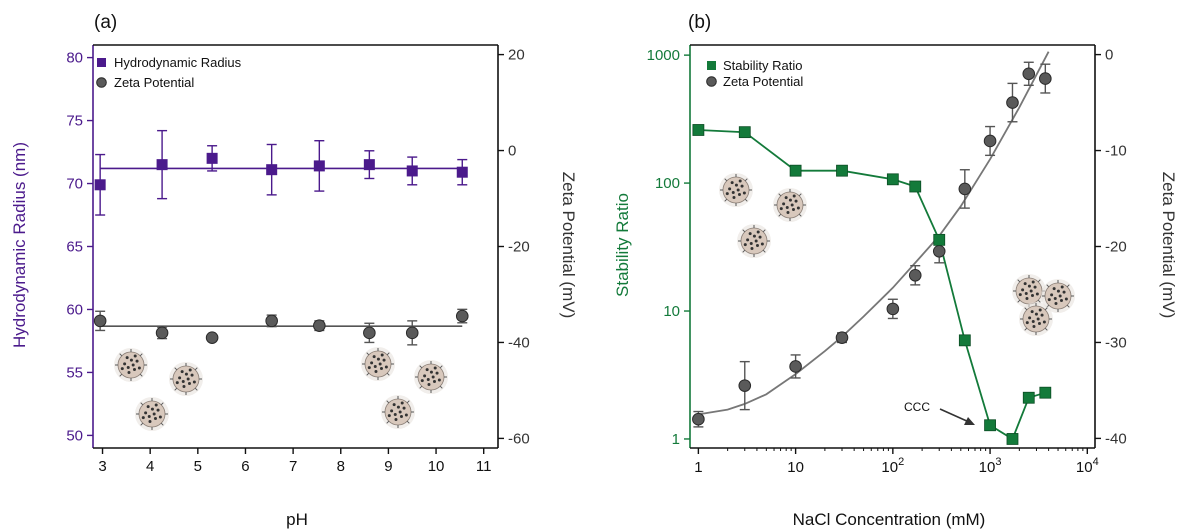  Describe the element at coordinates (901, 462) in the screenshot. I see `x-tick-exponent: 2` at that location.